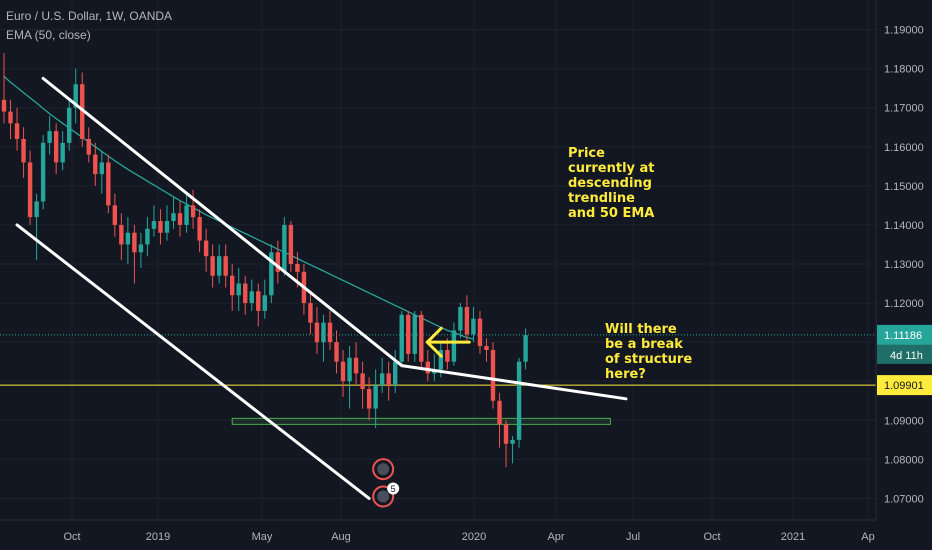  I want to click on y-tick-label: 1.13000, so click(904, 265).